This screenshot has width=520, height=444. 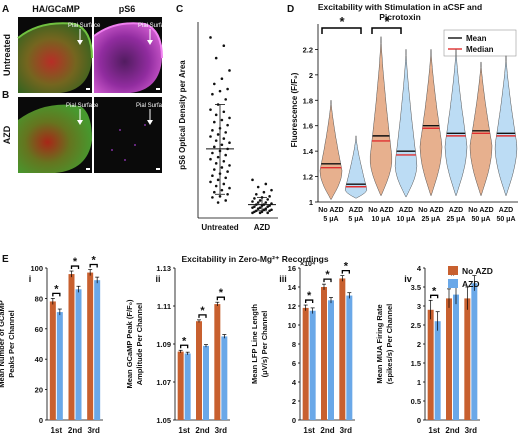 What do you see at coordinates (419, 306) in the screenshot?
I see `e-ytick-label: 3` at bounding box center [419, 306].